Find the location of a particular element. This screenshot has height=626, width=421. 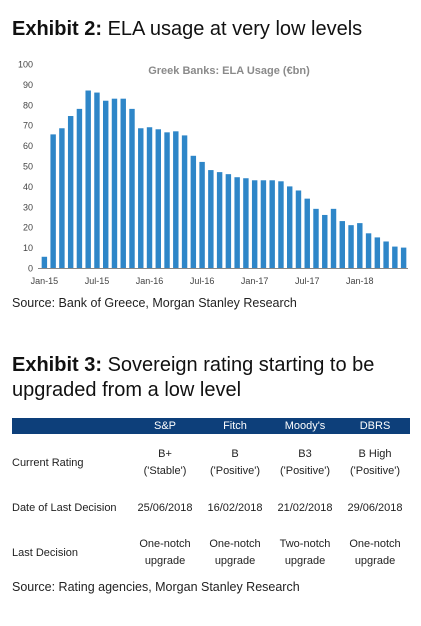

exhibit-2-heading: ELA usage at very low levels is located at coordinates (235, 29).